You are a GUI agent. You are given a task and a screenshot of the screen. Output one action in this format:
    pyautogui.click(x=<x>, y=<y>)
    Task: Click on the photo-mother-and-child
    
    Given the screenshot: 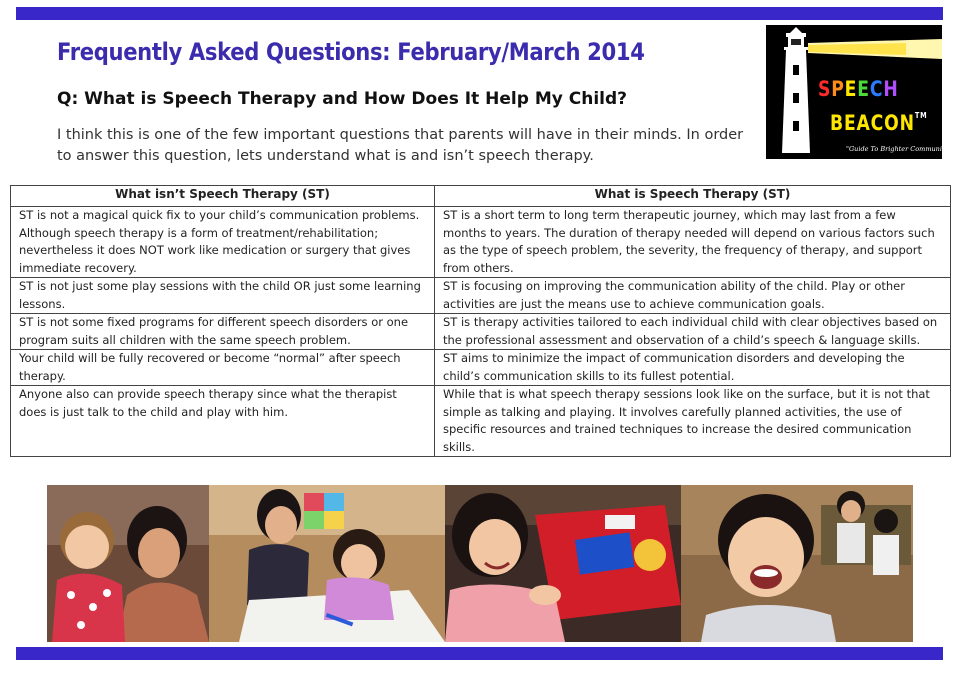 What is the action you would take?
    pyautogui.click(x=128, y=563)
    